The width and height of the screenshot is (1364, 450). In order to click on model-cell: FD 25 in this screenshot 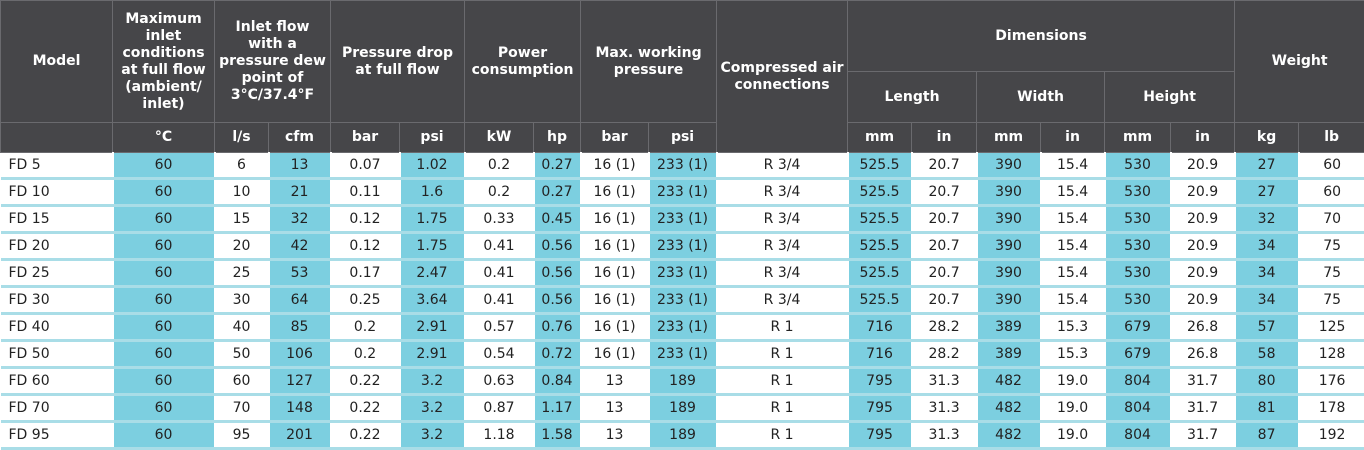, I will do `click(57, 273)`.